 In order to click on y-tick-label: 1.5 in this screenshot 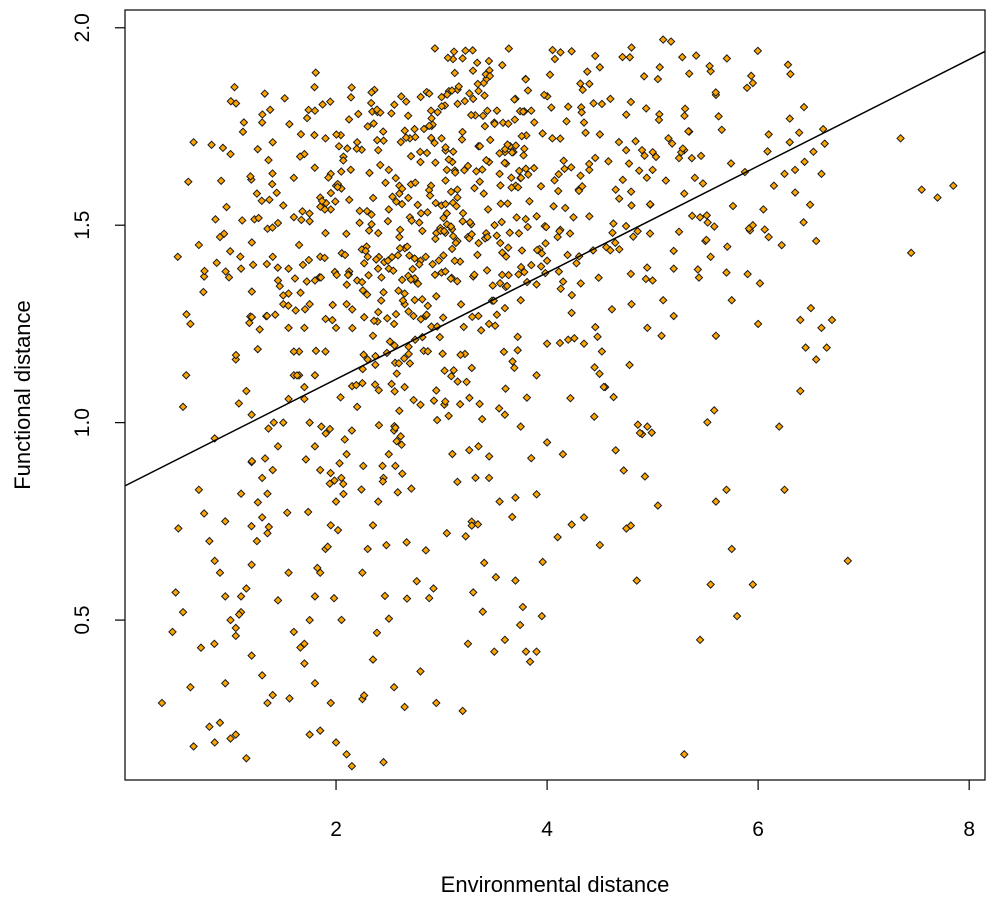, I will do `click(82, 225)`.